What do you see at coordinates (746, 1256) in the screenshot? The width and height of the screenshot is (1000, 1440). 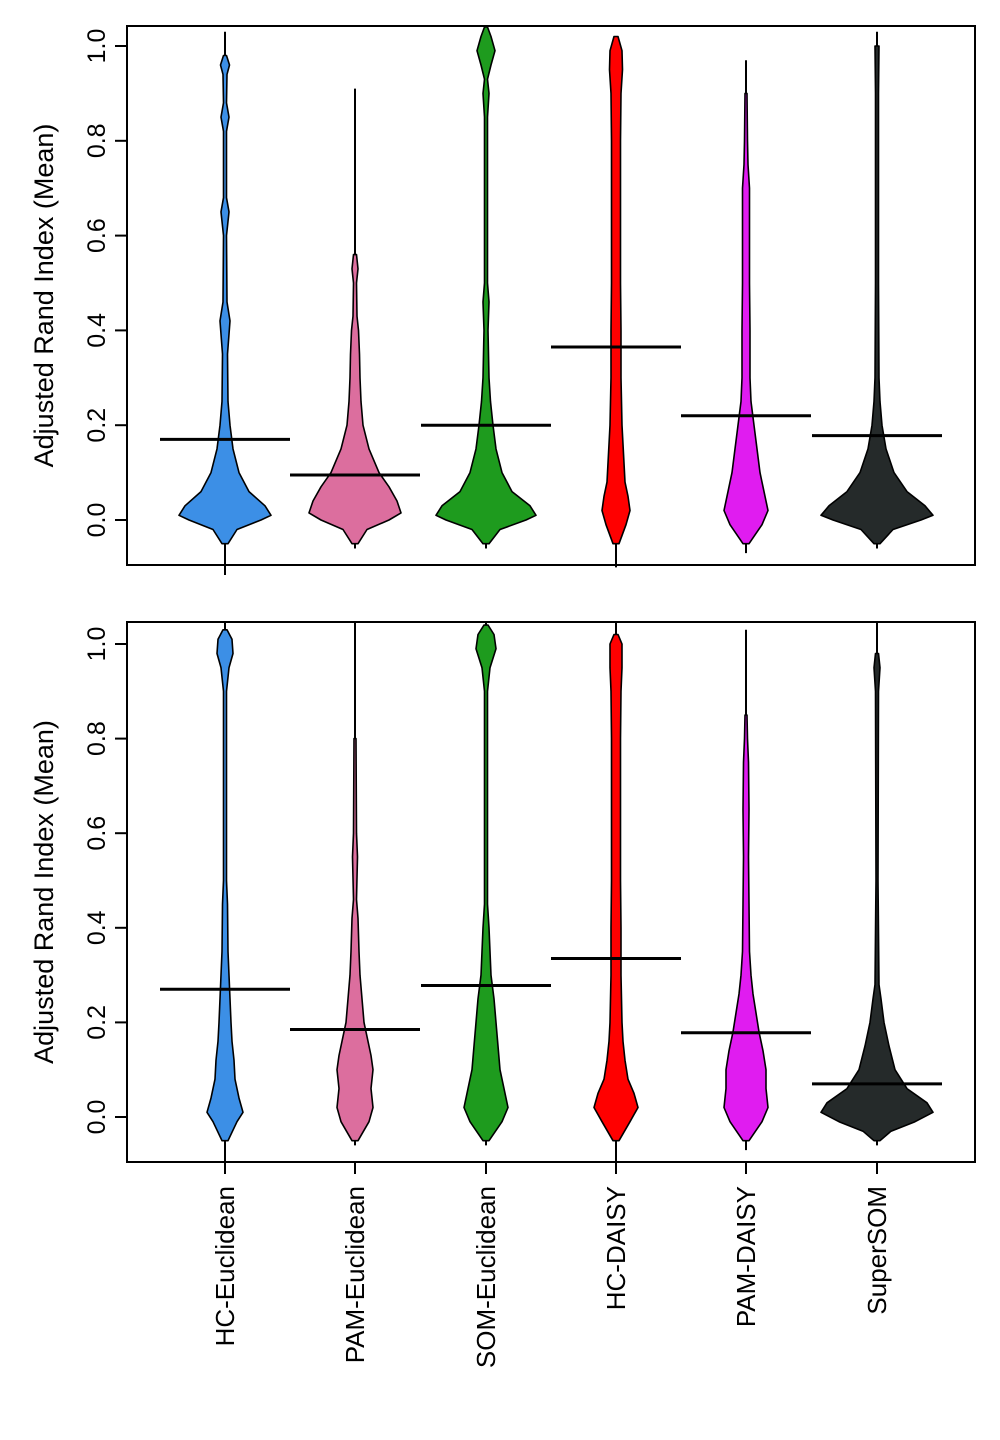 I see `x-tick-label: PAM-DAISY` at bounding box center [746, 1256].